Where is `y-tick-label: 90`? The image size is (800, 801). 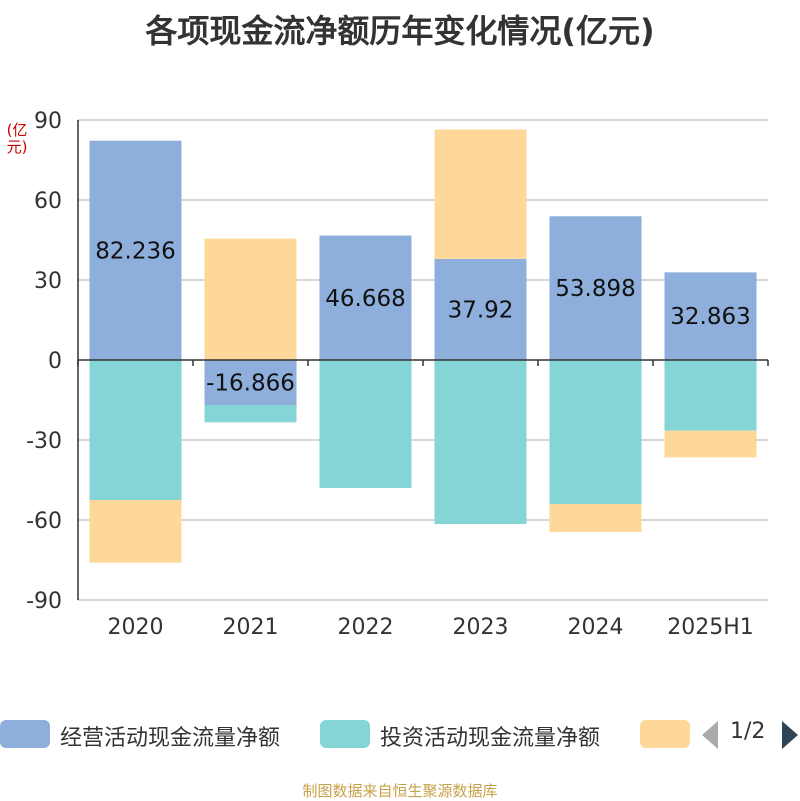
y-tick-label: 90 is located at coordinates (48, 121).